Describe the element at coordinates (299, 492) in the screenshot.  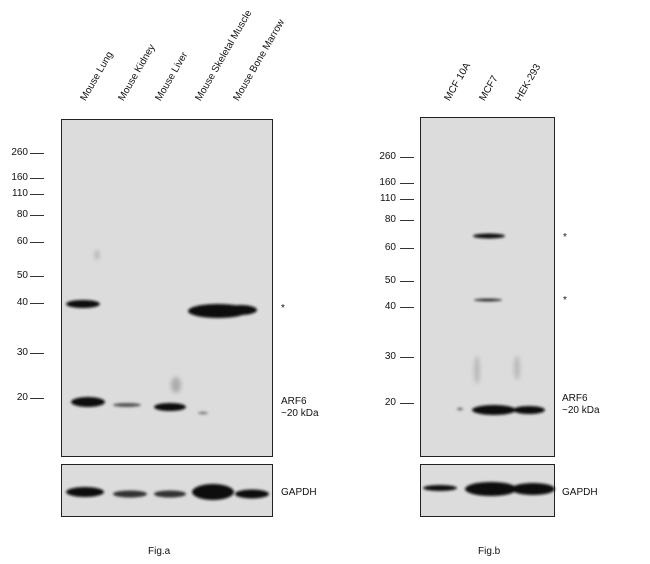
I see `loading-control-label: GAPDH` at that location.